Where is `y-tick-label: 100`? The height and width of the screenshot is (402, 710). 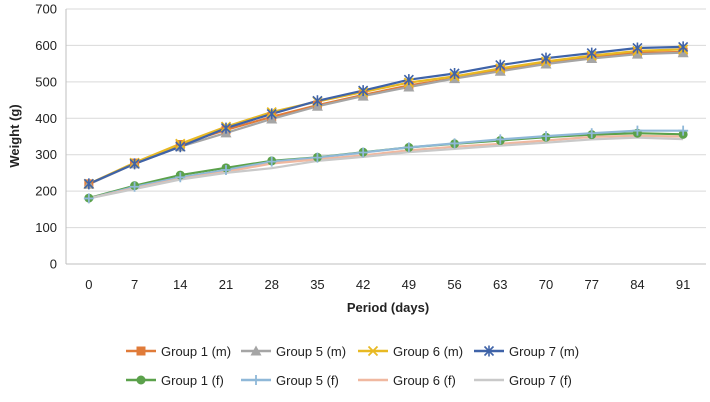
y-tick-label: 100 is located at coordinates (46, 227).